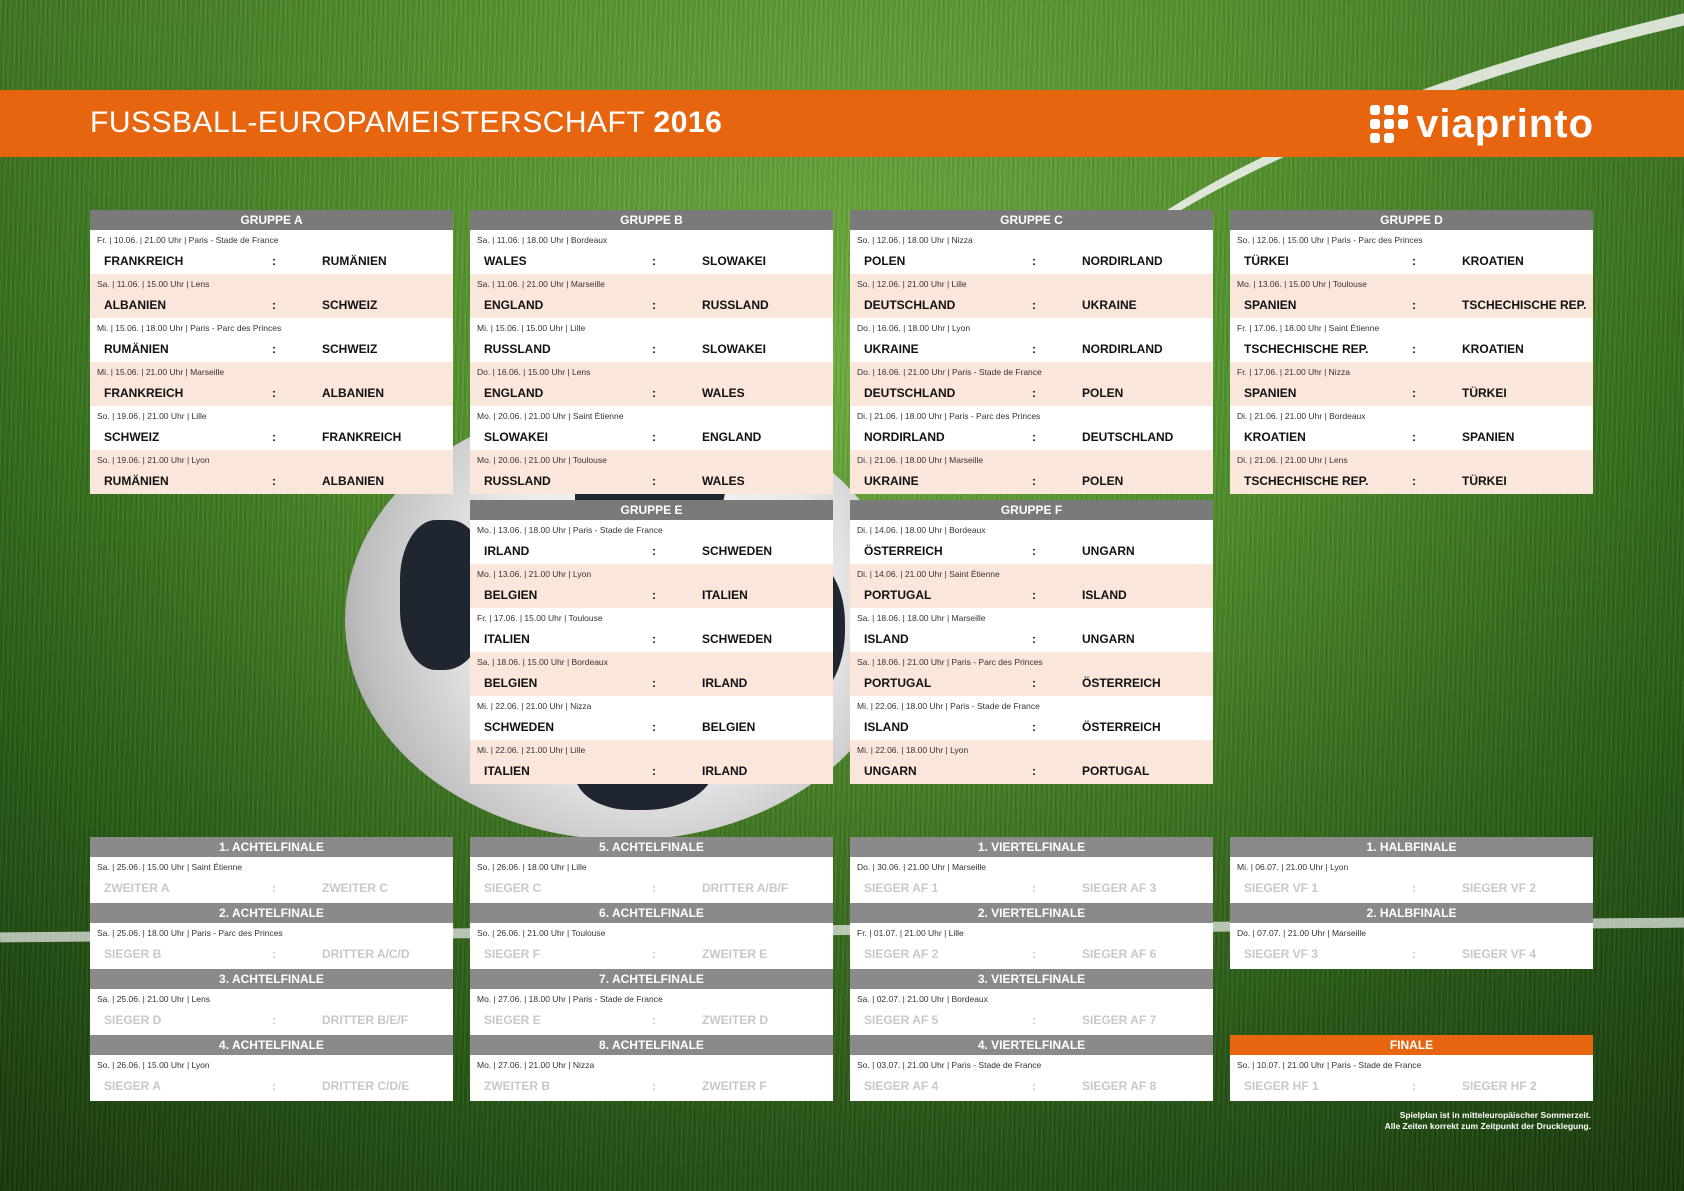 This screenshot has height=1191, width=1684. I want to click on round-header: 1. ACHTELFINALE, so click(271, 847).